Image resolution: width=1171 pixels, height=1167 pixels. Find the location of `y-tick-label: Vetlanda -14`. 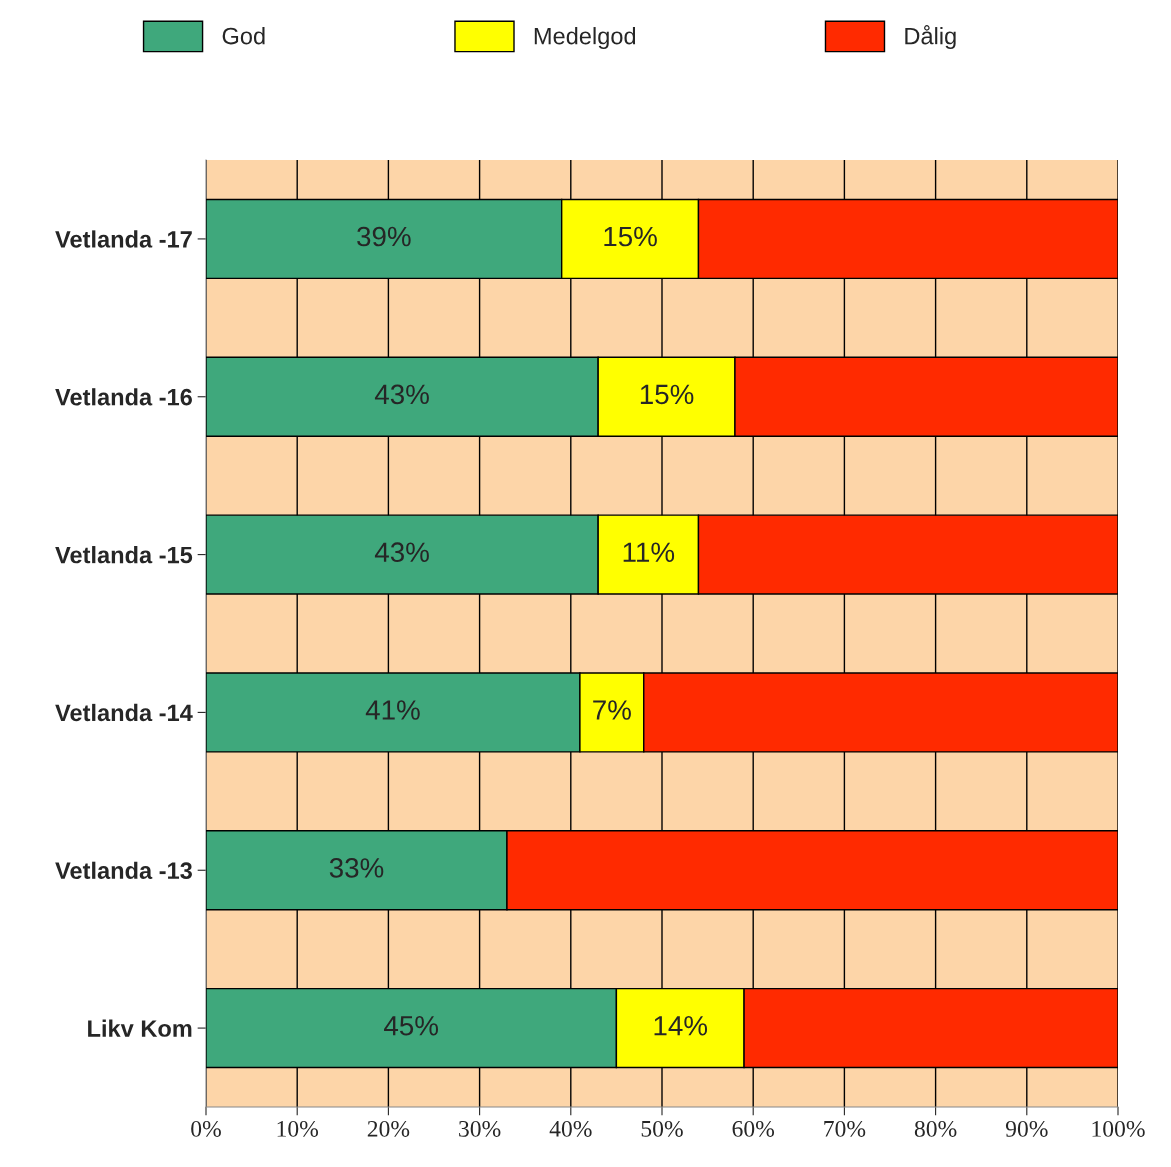

y-tick-label: Vetlanda -14 is located at coordinates (124, 712).